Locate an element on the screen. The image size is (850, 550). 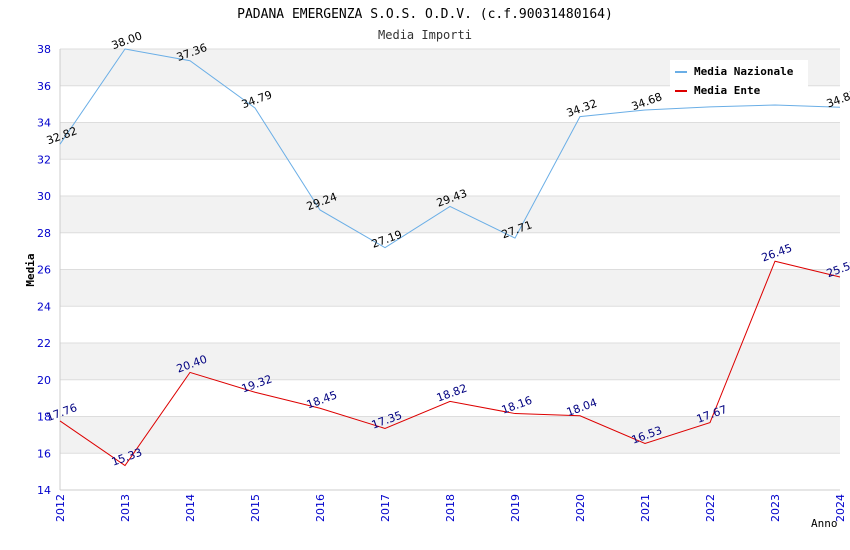
y-tick-label: 28 is located at coordinates (44, 233).